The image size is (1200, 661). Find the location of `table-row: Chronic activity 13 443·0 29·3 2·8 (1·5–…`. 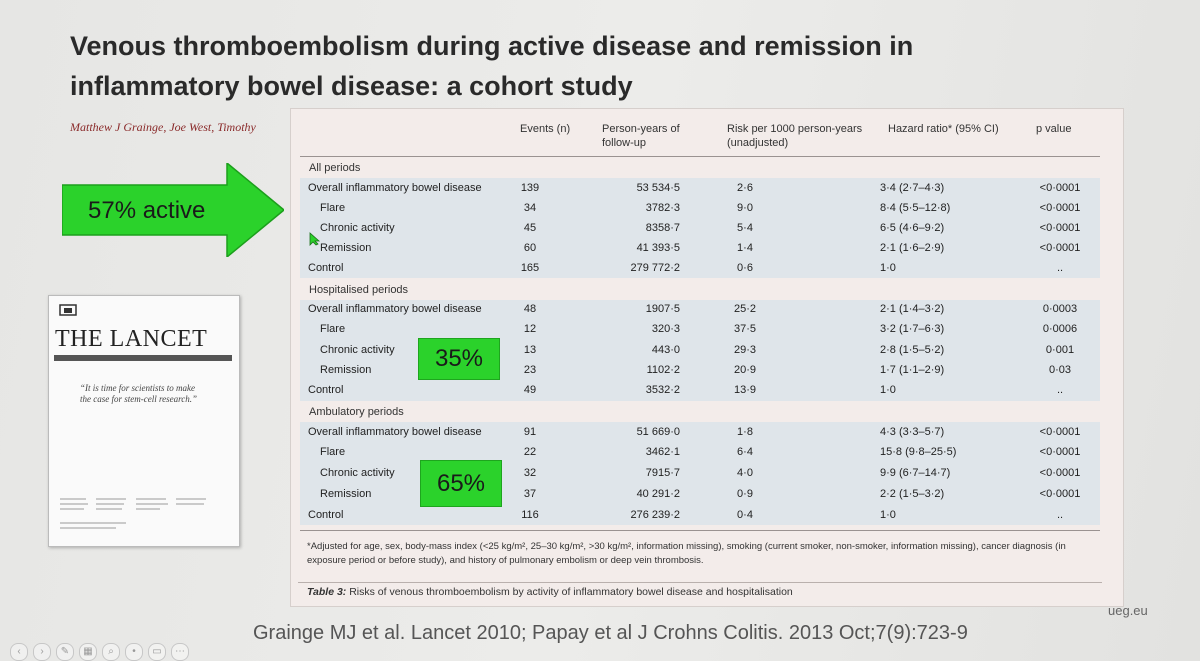

table-row: Chronic activity 13 443·0 29·3 2·8 (1·5–… is located at coordinates (700, 351).